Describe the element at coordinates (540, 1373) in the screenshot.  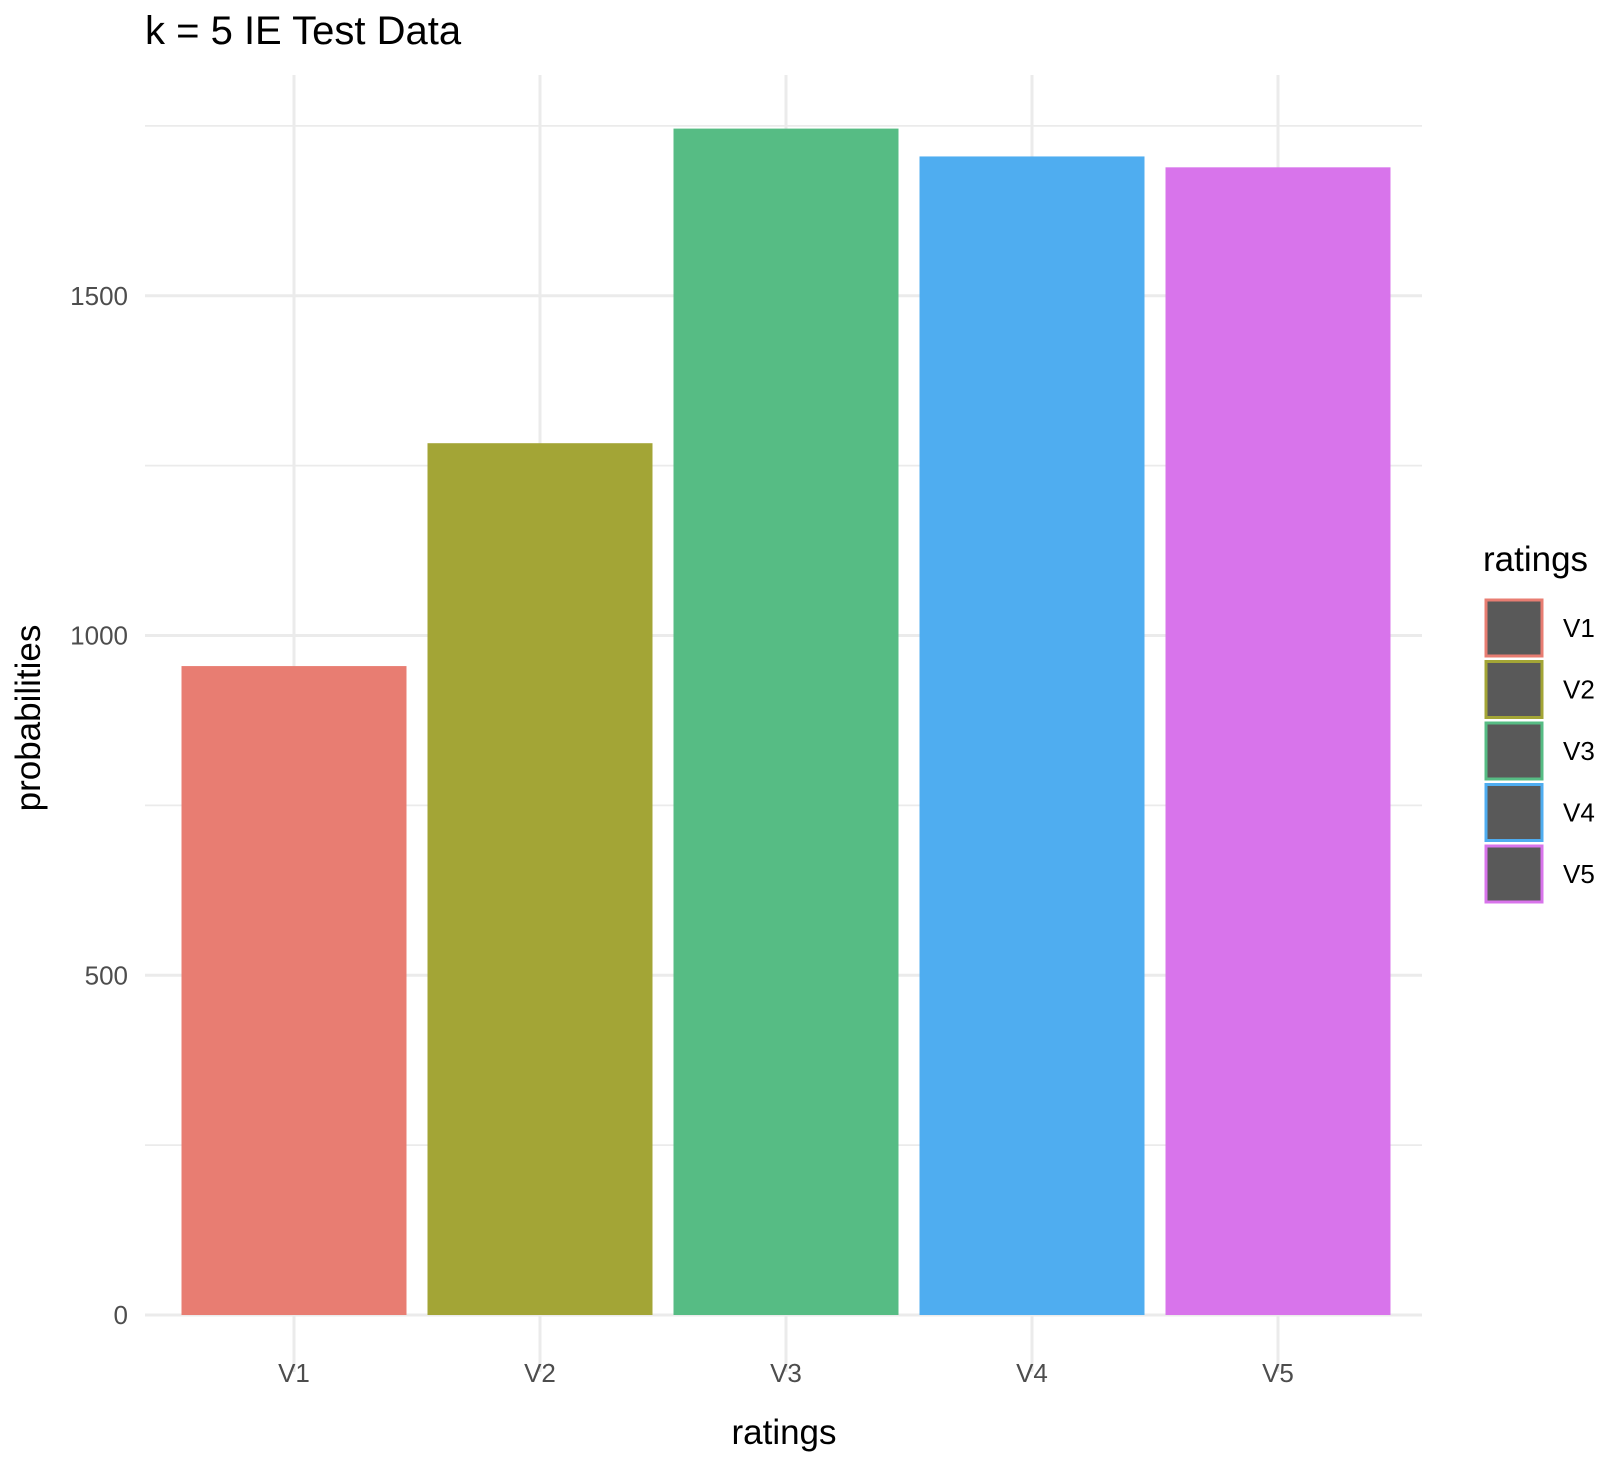
I see `x-tick-label: V2` at that location.